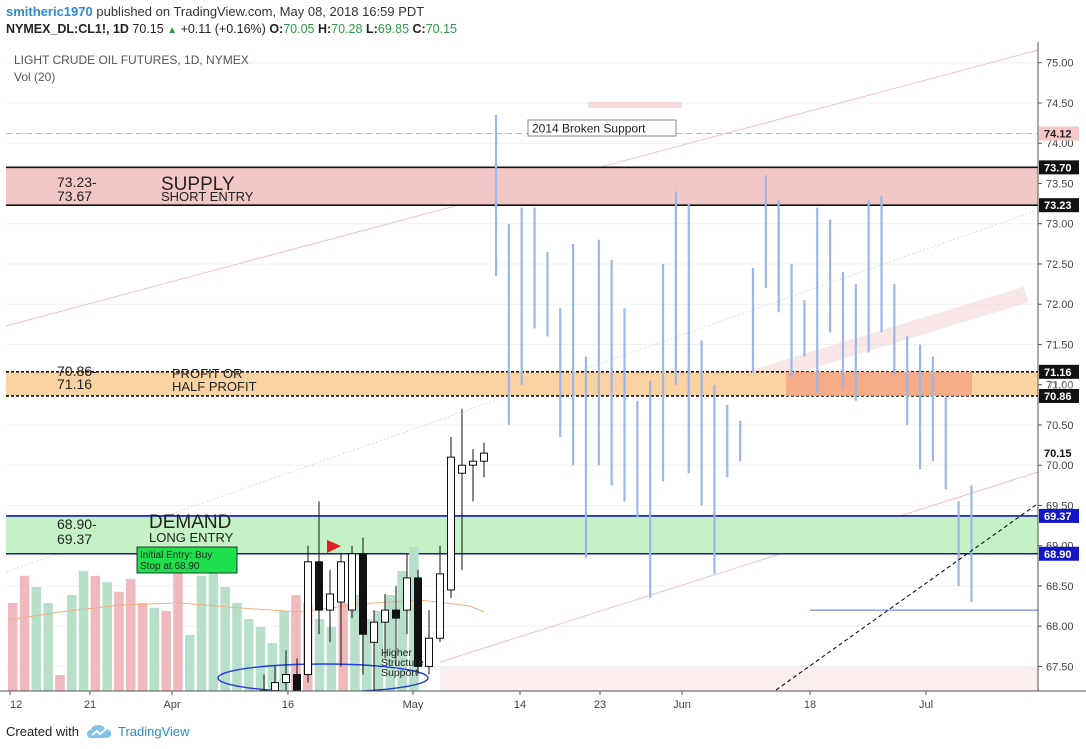  Describe the element at coordinates (402, 663) in the screenshot. I see `structure-label: Structure` at that location.